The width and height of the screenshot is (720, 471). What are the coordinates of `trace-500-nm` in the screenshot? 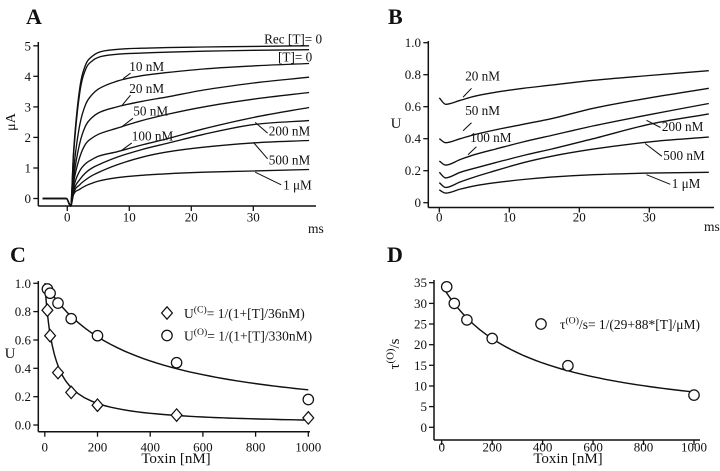 It's located at (573, 162).